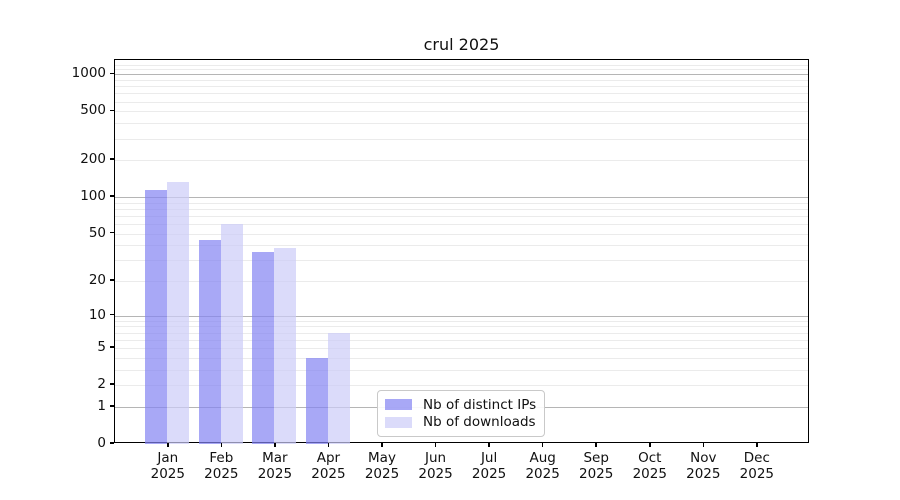  Describe the element at coordinates (101, 443) in the screenshot. I see `y-tick-label: 0` at that location.